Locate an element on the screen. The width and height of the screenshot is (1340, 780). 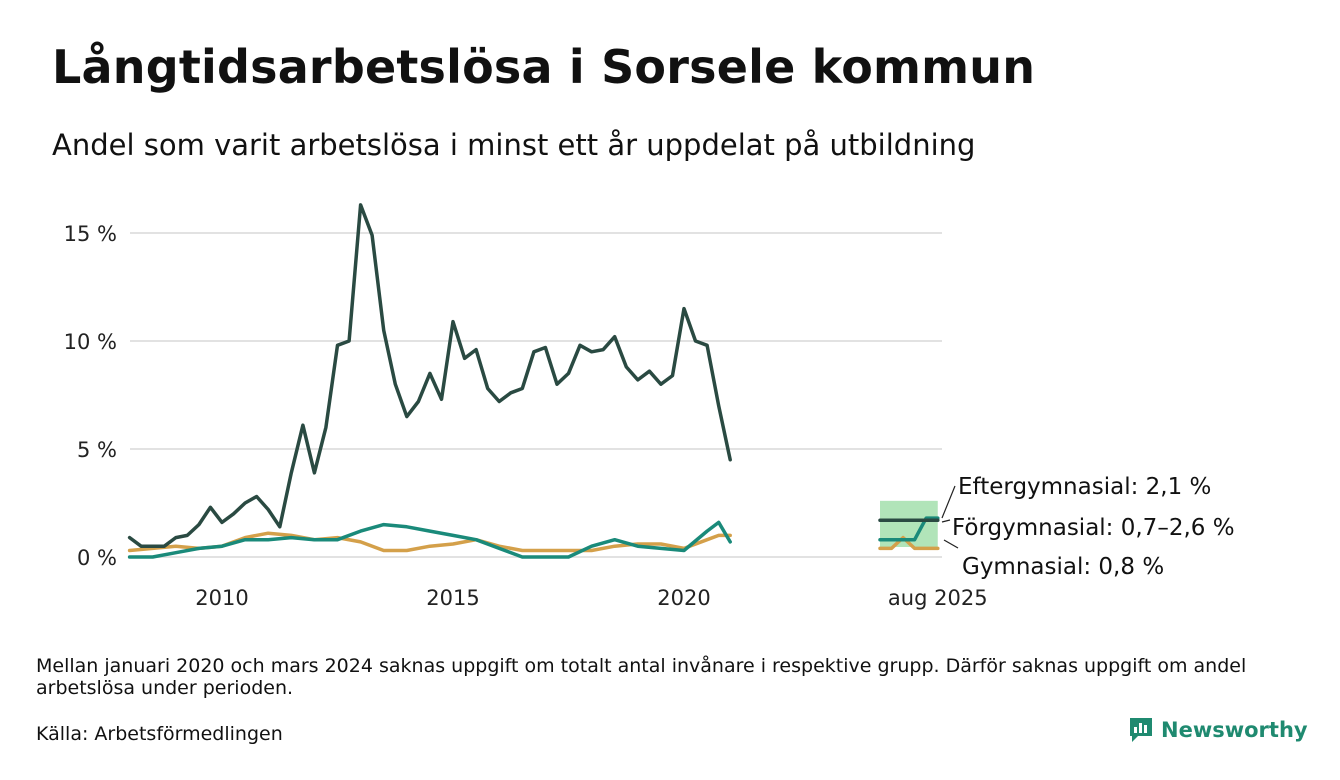
series-label-gymnasial: Gymnasial: 0,8 % is located at coordinates (1063, 567).